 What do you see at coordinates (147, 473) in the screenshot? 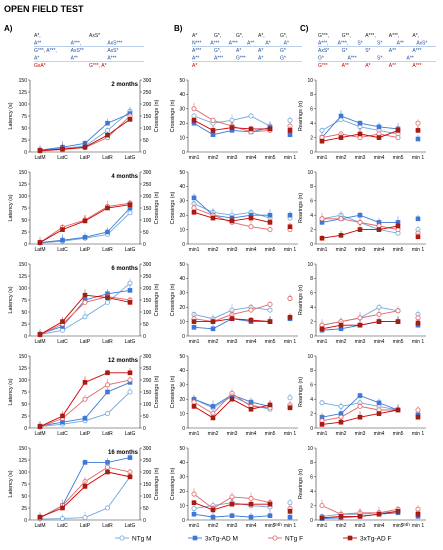
I see `y2-tick-label: 200` at bounding box center [147, 473].